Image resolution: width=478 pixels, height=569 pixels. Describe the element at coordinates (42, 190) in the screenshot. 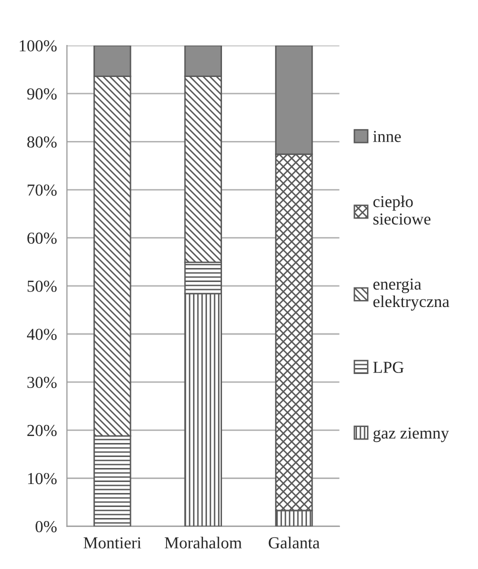

I see `y-tick-label: 70%` at that location.